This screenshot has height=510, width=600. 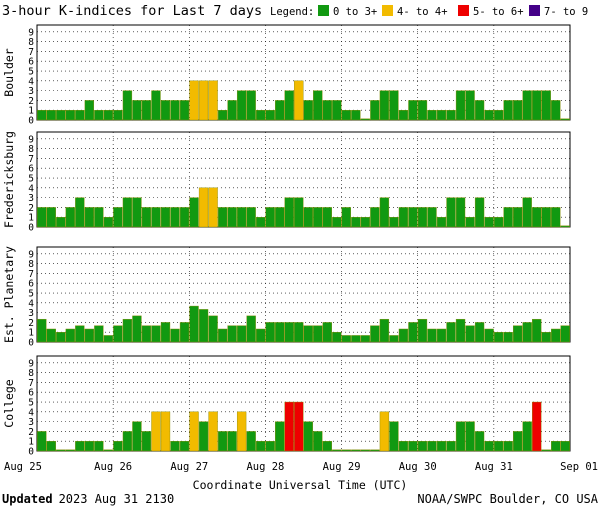 I want to click on y-tick-label: 8, so click(x=31, y=149).